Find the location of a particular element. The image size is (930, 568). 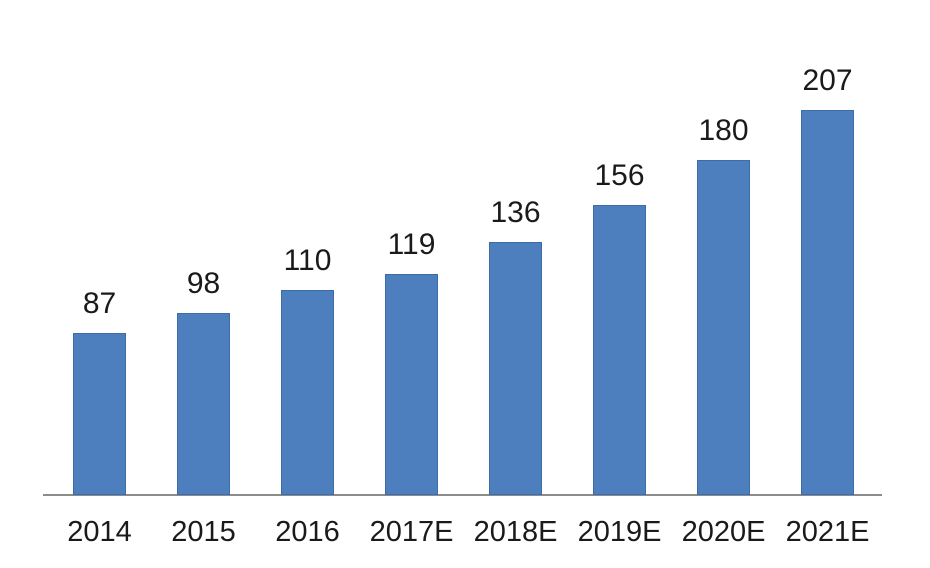

x-axis-line is located at coordinates (462, 495).